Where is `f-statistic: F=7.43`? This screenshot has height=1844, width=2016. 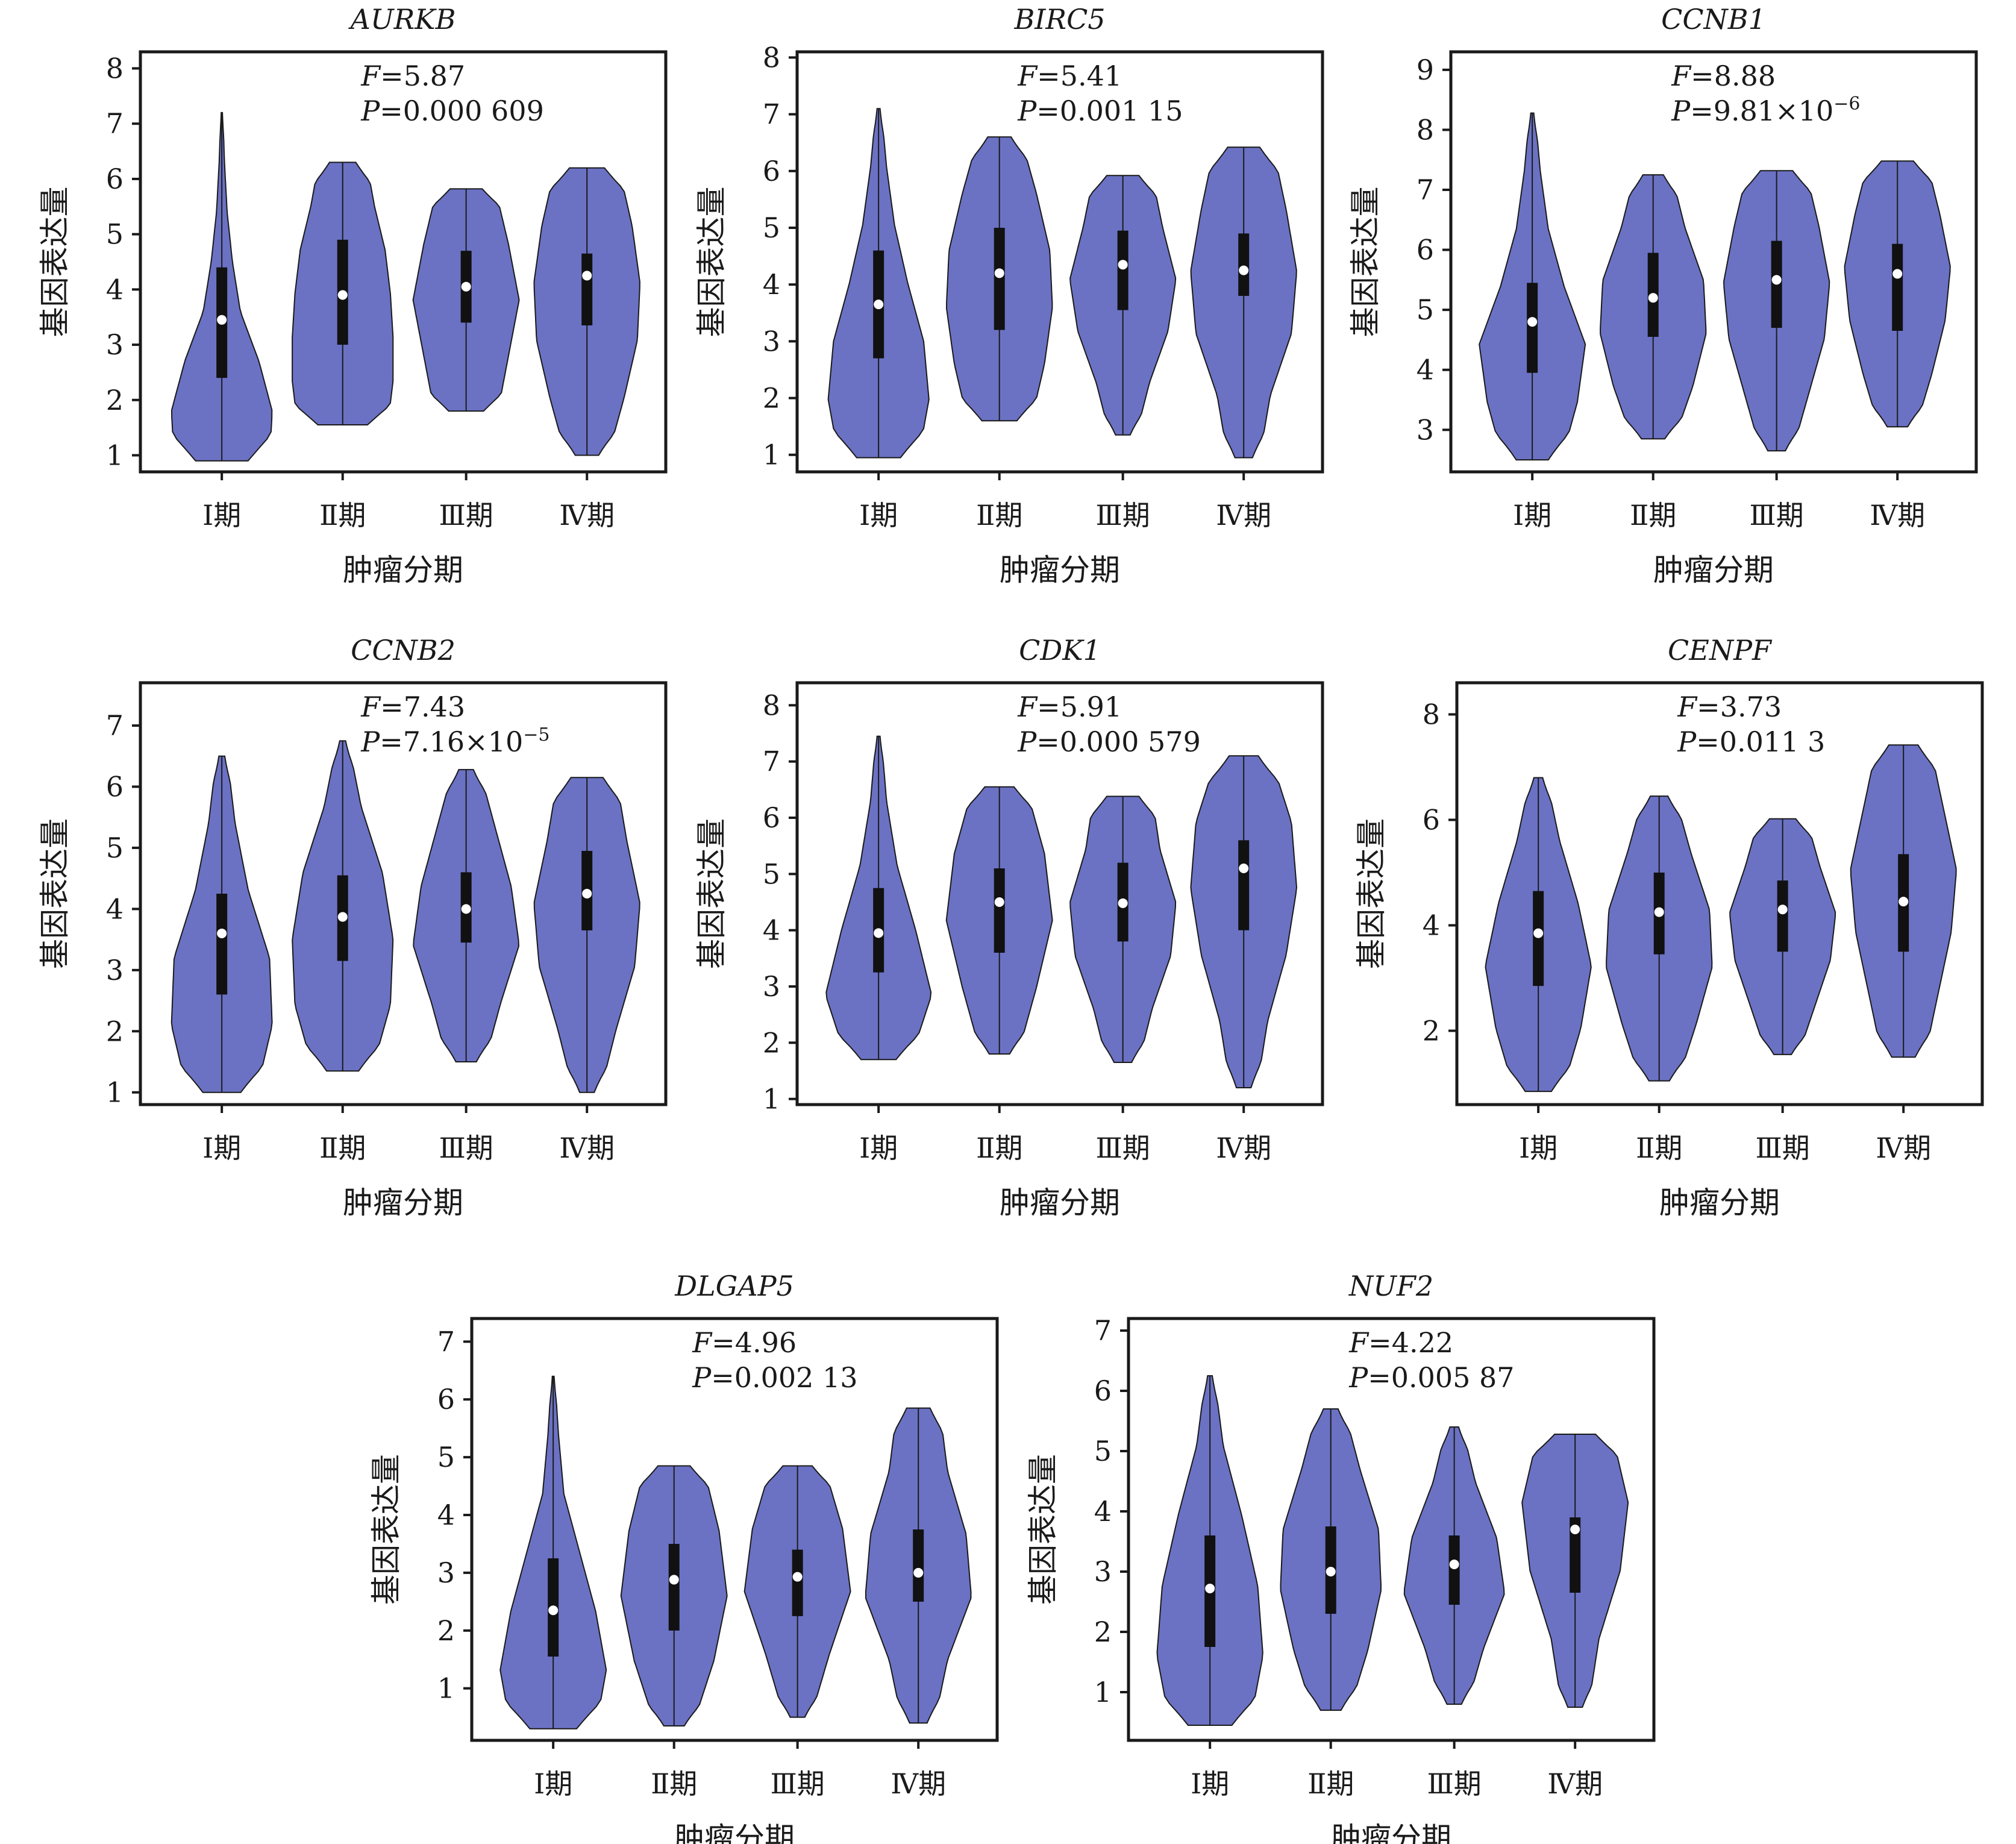
f-statistic: F=7.43 is located at coordinates (413, 707).